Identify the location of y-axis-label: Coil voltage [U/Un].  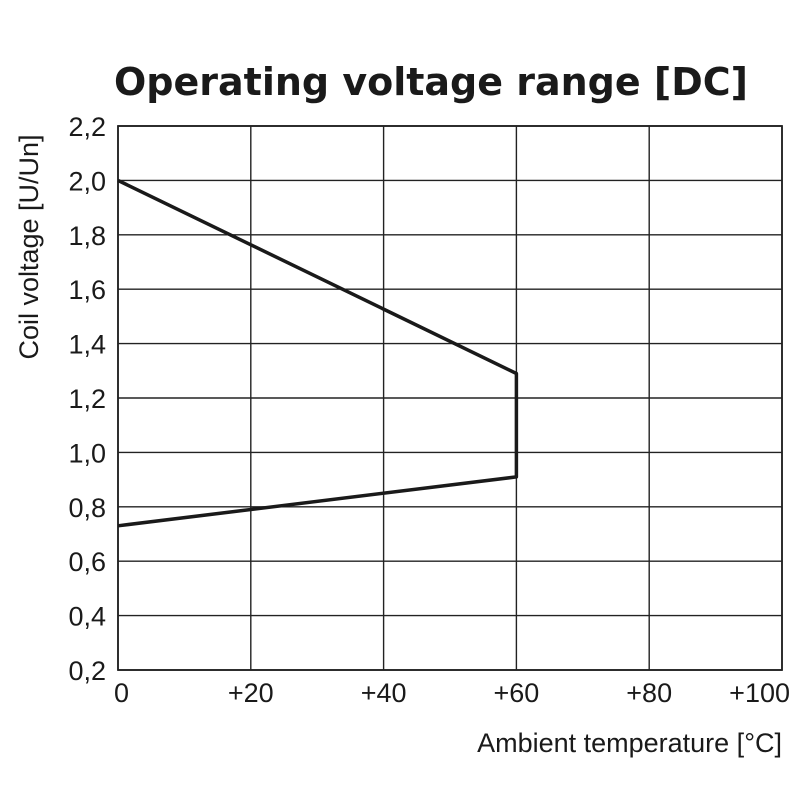
(29, 246).